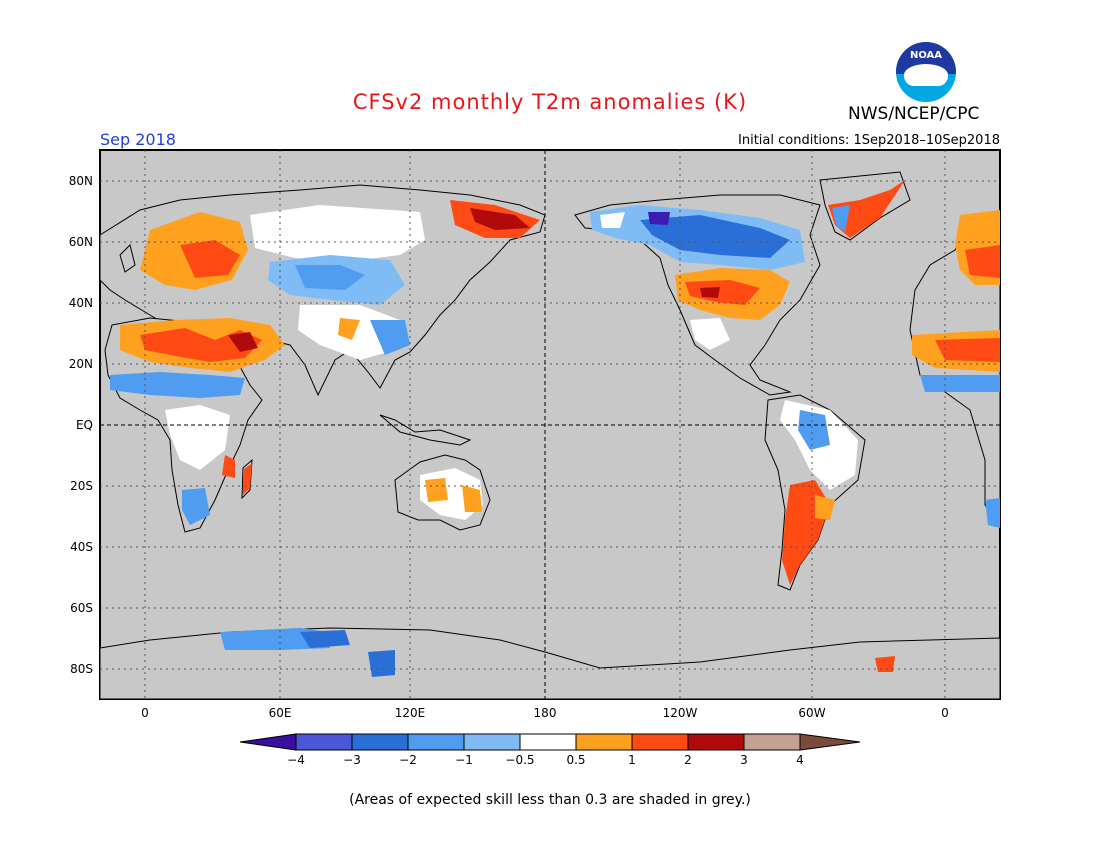 The image size is (1100, 850). What do you see at coordinates (575, 760) in the screenshot?
I see `colorbar-label: 0.5` at bounding box center [575, 760].